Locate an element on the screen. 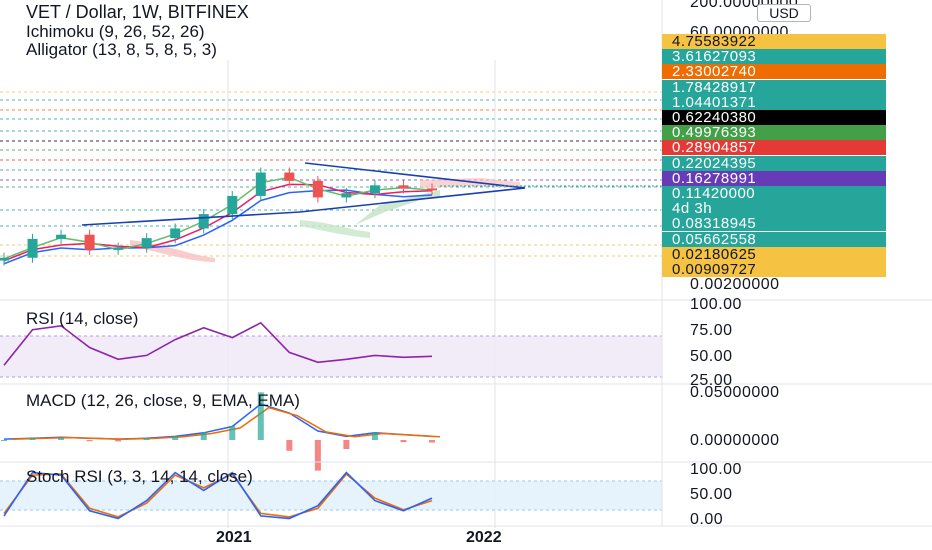  rsi-pane is located at coordinates (331, 349).